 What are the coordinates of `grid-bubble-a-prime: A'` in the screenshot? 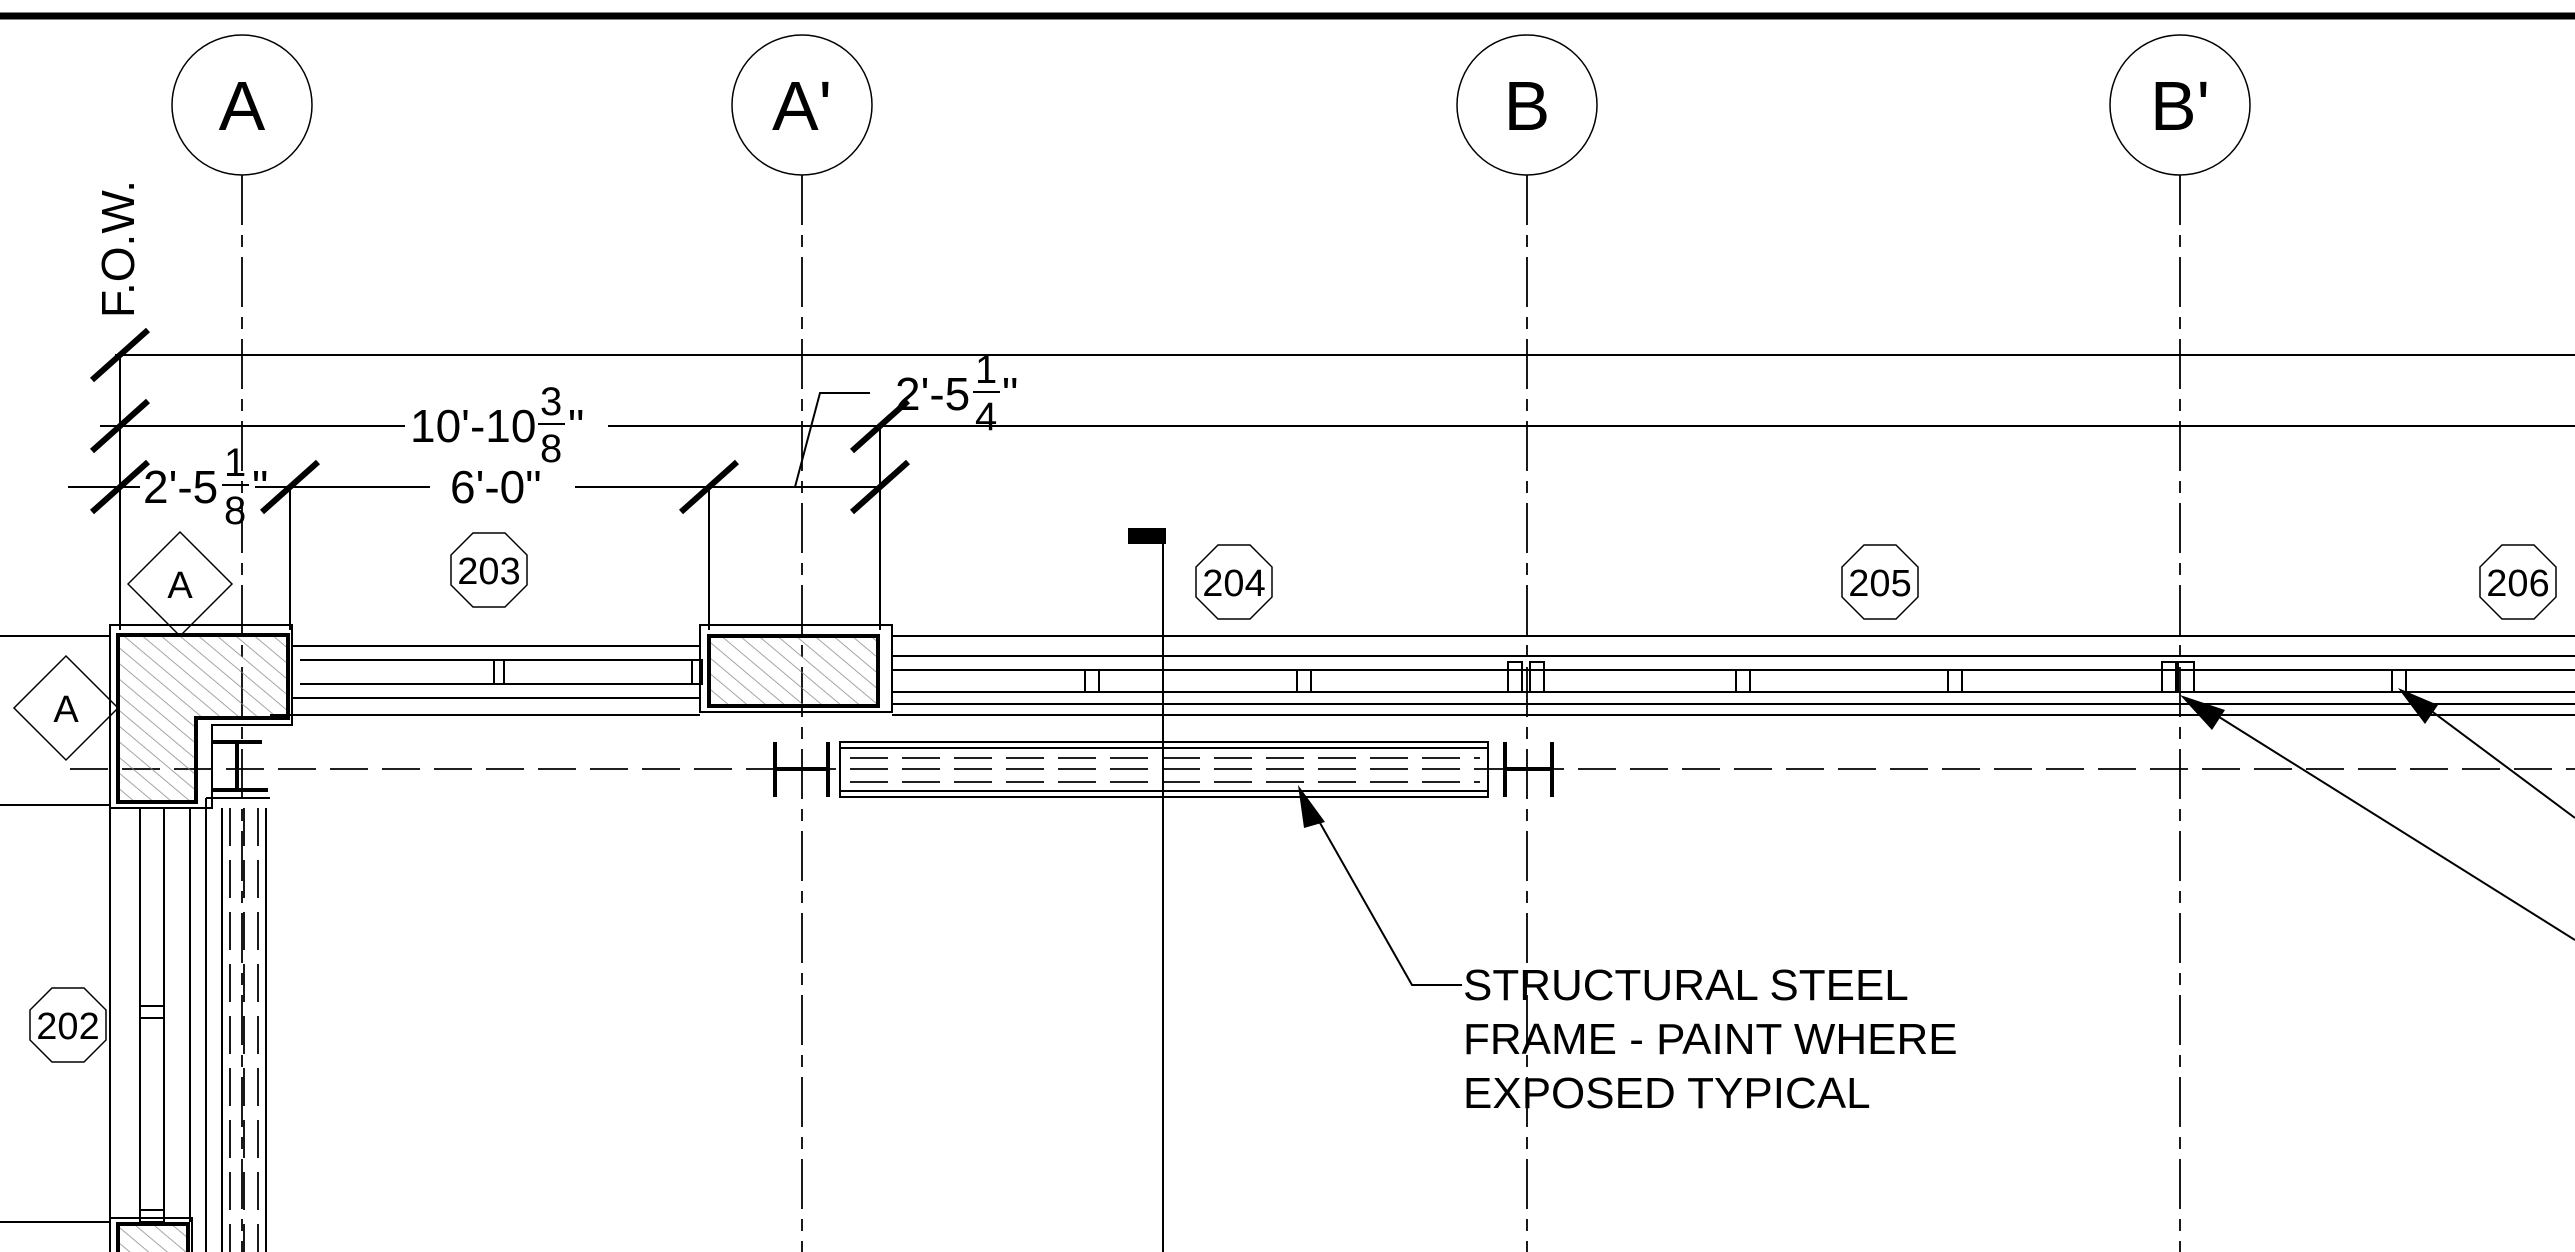 It's located at (802, 105).